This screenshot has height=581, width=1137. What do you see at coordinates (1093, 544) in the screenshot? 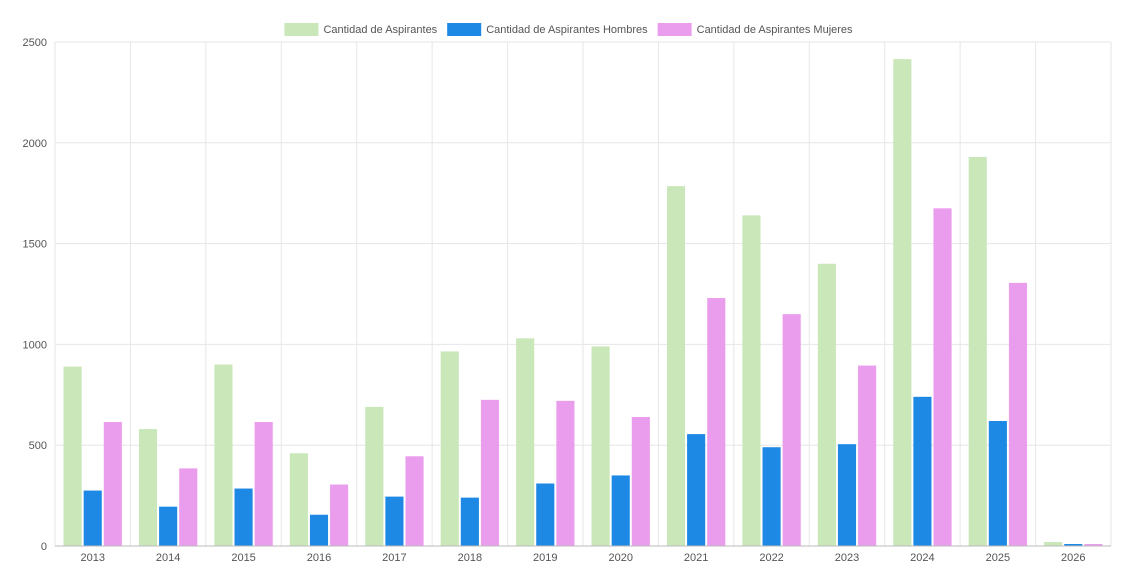
I see `bar-mujeres-2026` at bounding box center [1093, 544].